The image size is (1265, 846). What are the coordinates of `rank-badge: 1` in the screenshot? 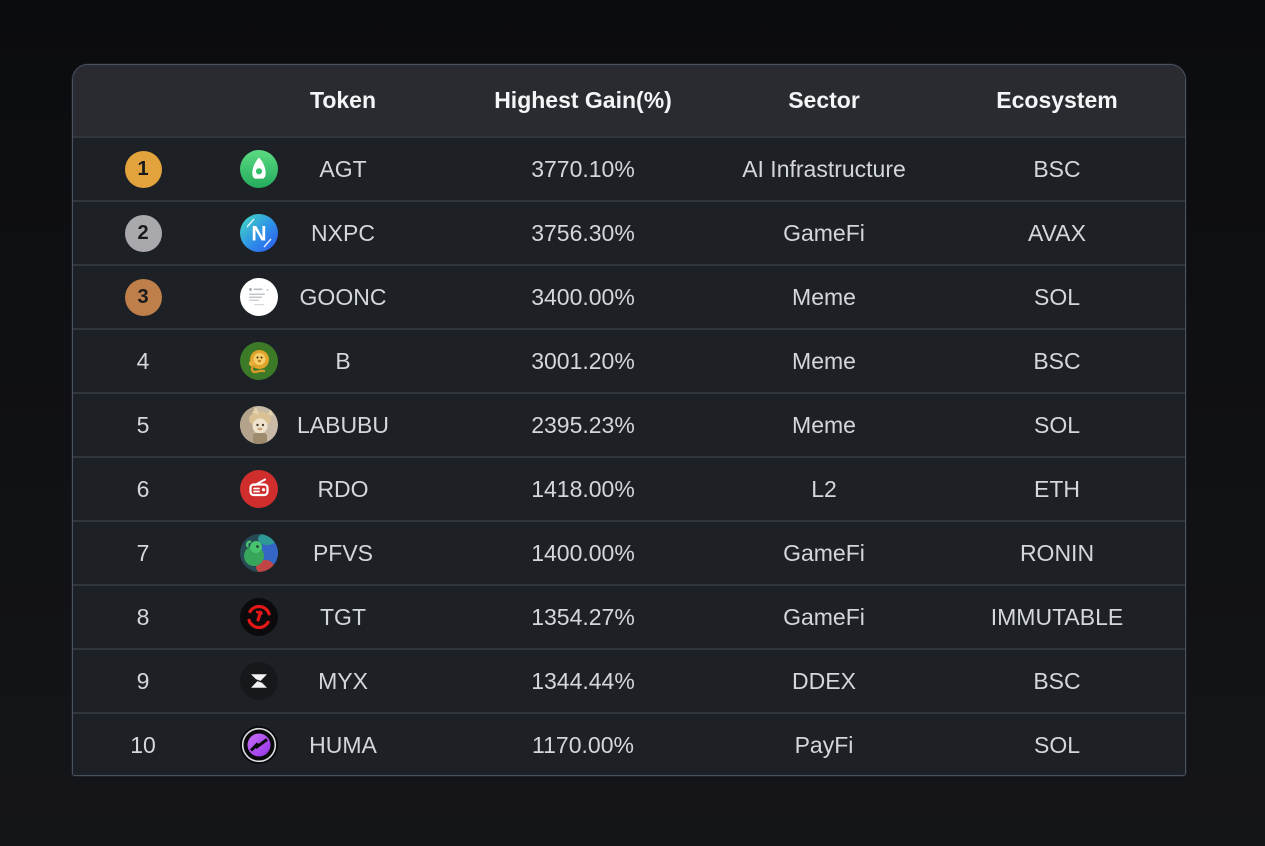 It's located at (143, 169).